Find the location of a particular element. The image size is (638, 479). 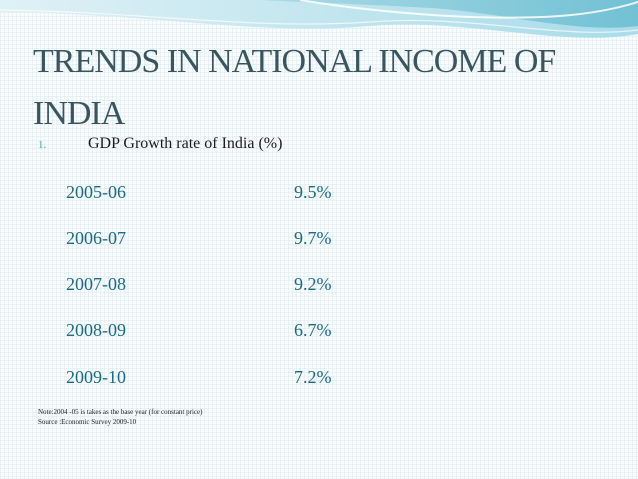

row-rate: 7.2% is located at coordinates (313, 377).